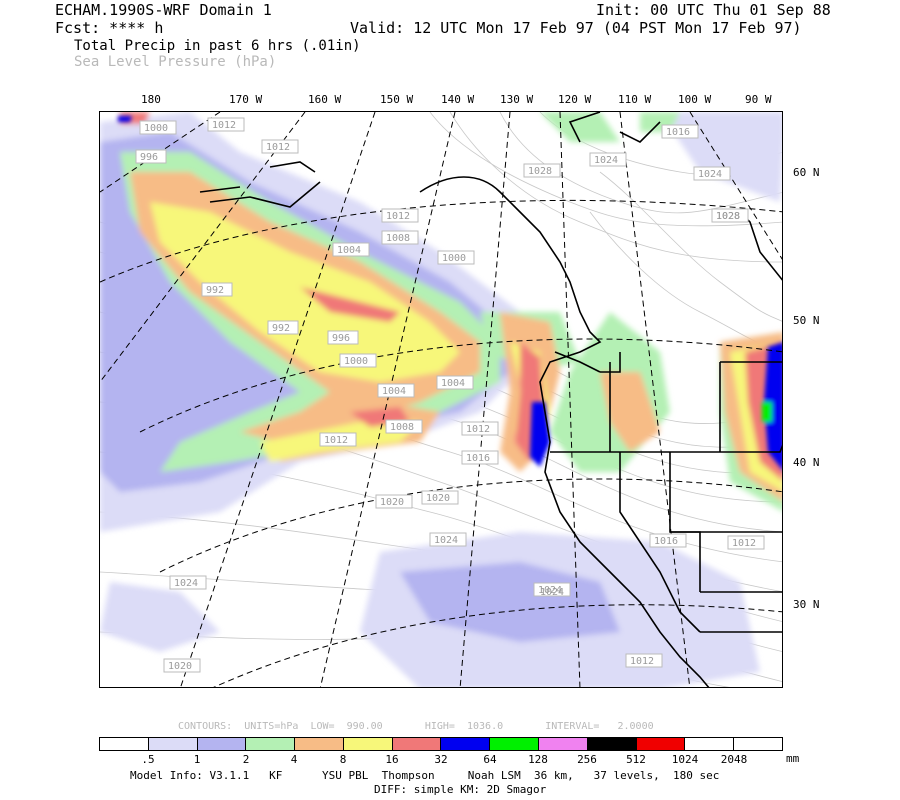 This screenshot has height=800, width=900. I want to click on lon-label-110w: 110 W, so click(635, 99).